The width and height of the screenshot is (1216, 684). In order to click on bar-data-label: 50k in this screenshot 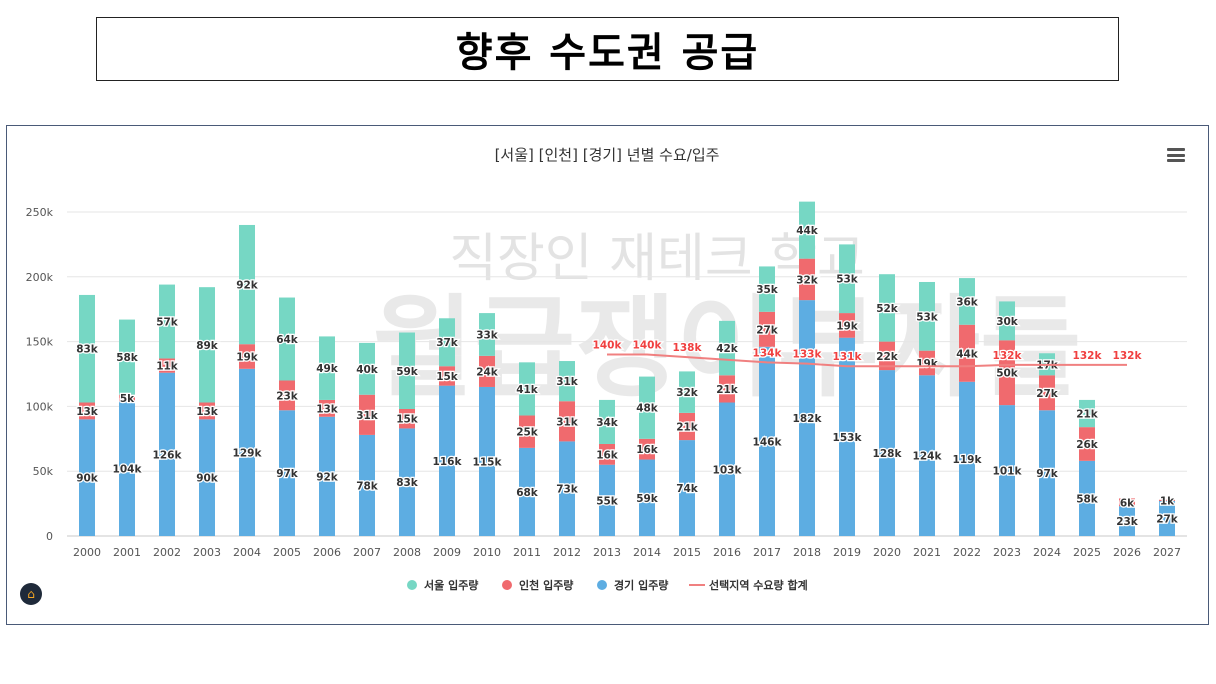, I will do `click(1007, 374)`.